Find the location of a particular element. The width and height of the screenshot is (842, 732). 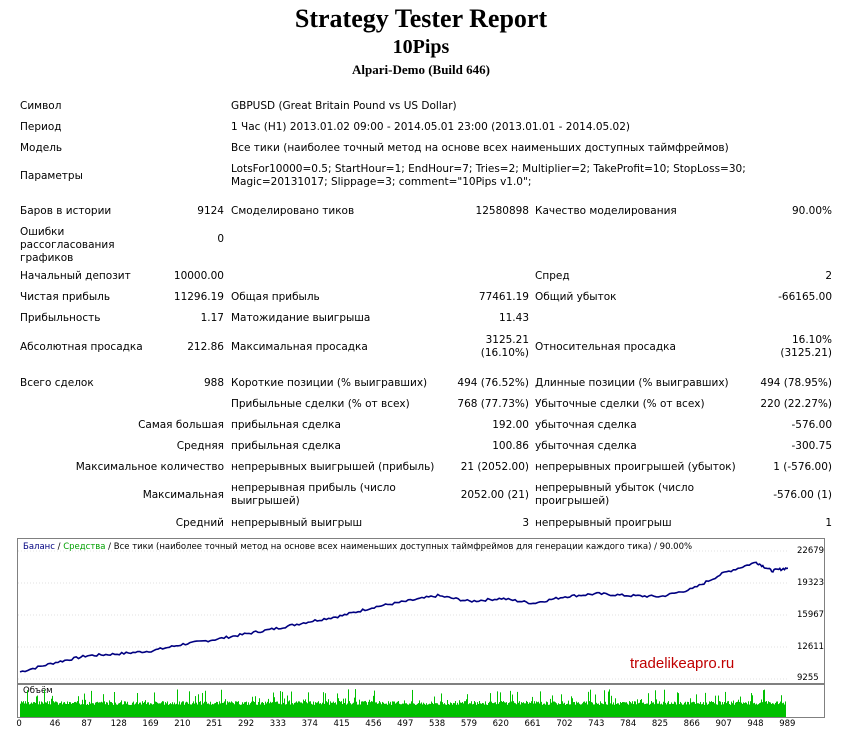

y-tick-label: 9255 is located at coordinates (808, 678).